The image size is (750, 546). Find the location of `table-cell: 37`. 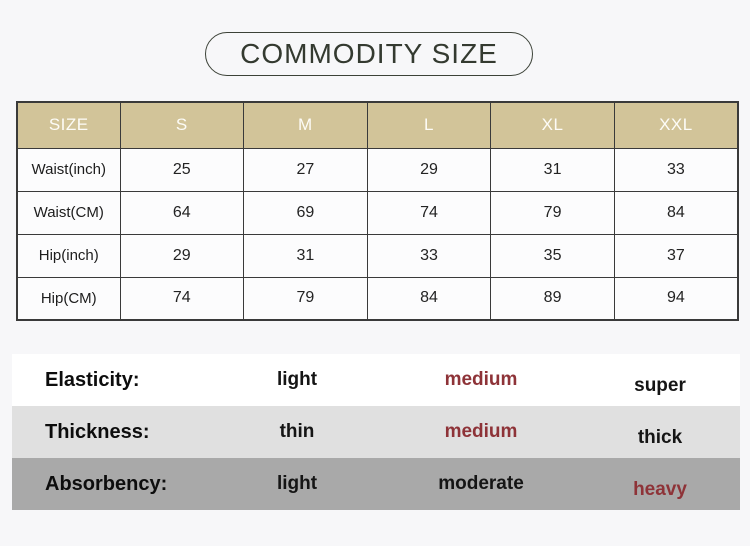

table-cell: 37 is located at coordinates (676, 255).